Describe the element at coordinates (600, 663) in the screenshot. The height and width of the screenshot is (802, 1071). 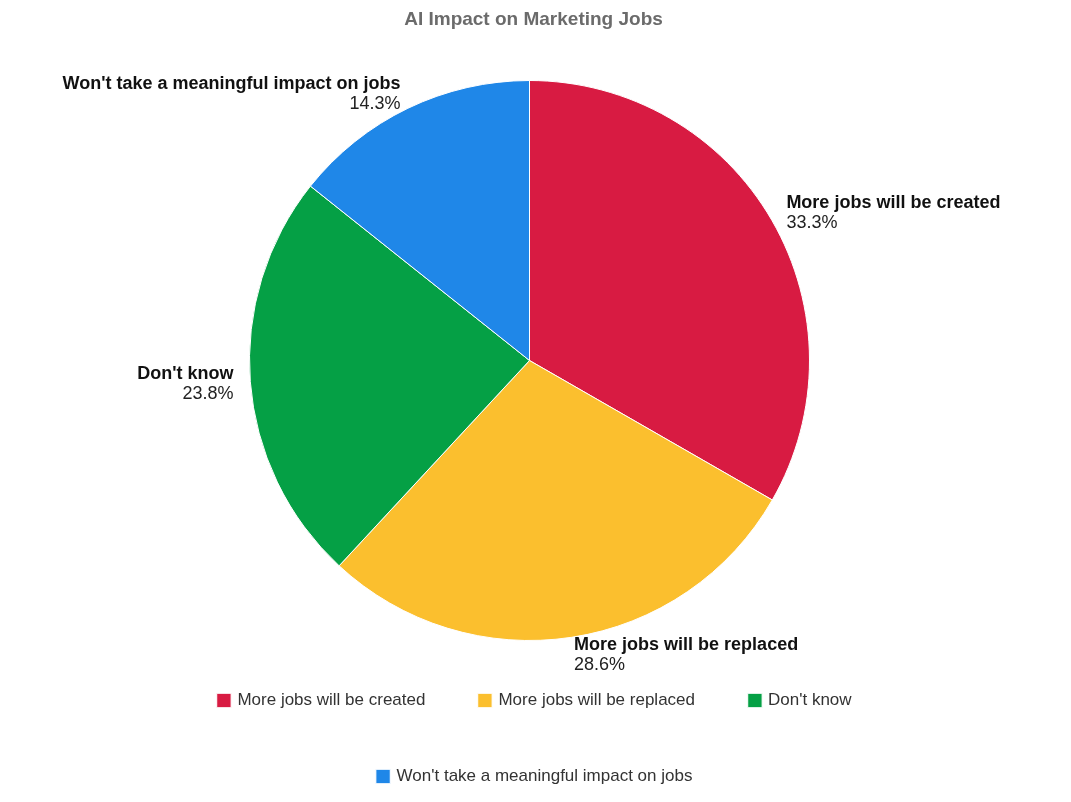
I see `data-label: 28.6%` at that location.